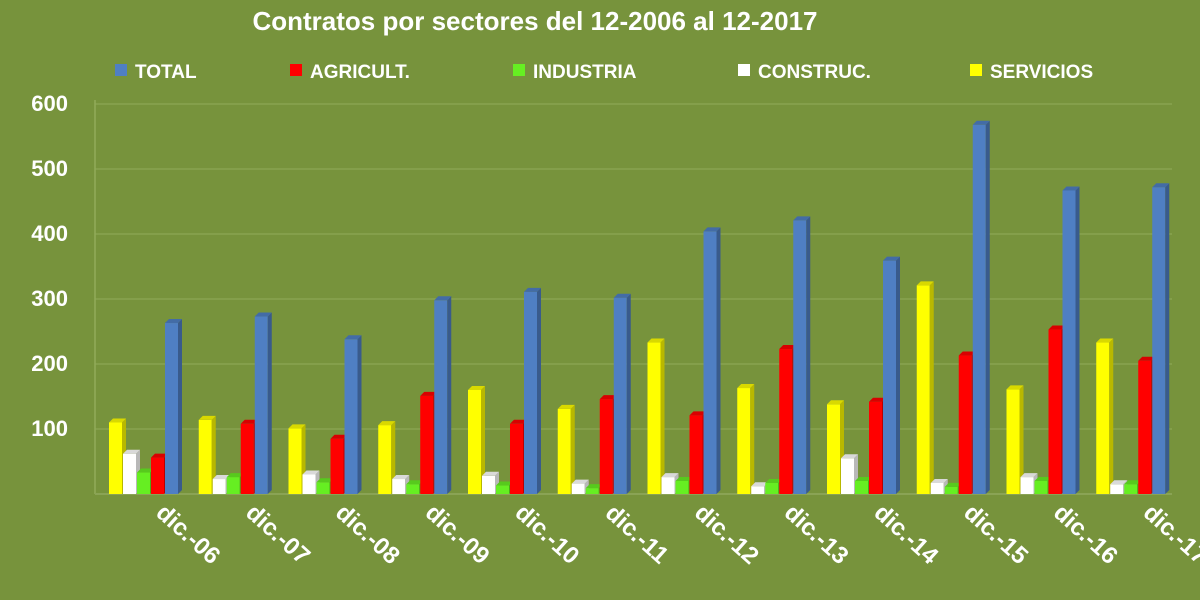  I want to click on x-tick-label-dic-17: dic.-17, so click(1169, 534).